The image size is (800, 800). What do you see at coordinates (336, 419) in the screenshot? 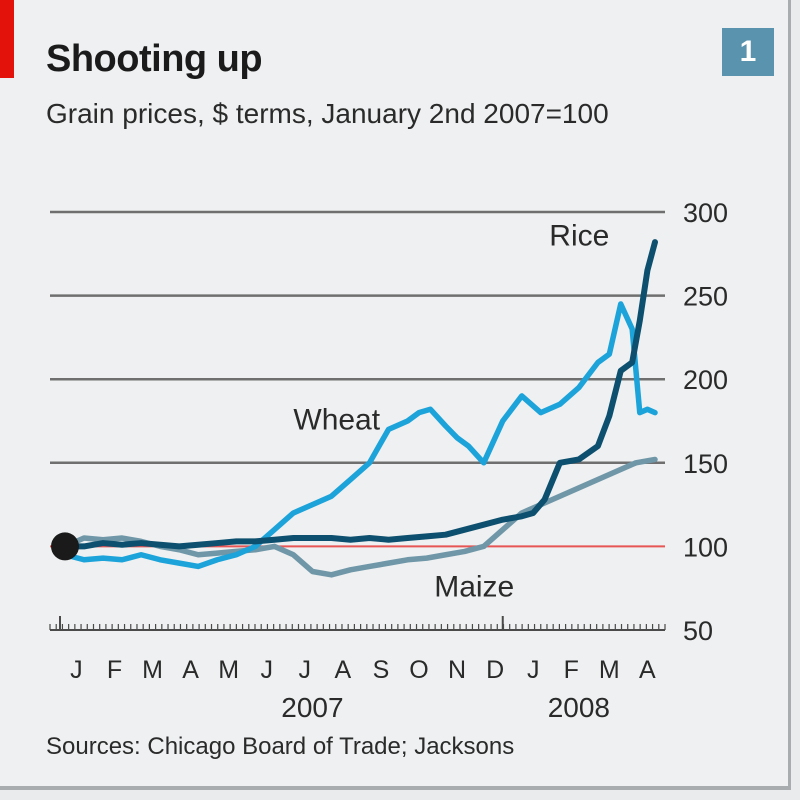
I see `series-label-wheat: Wheat` at bounding box center [336, 419].